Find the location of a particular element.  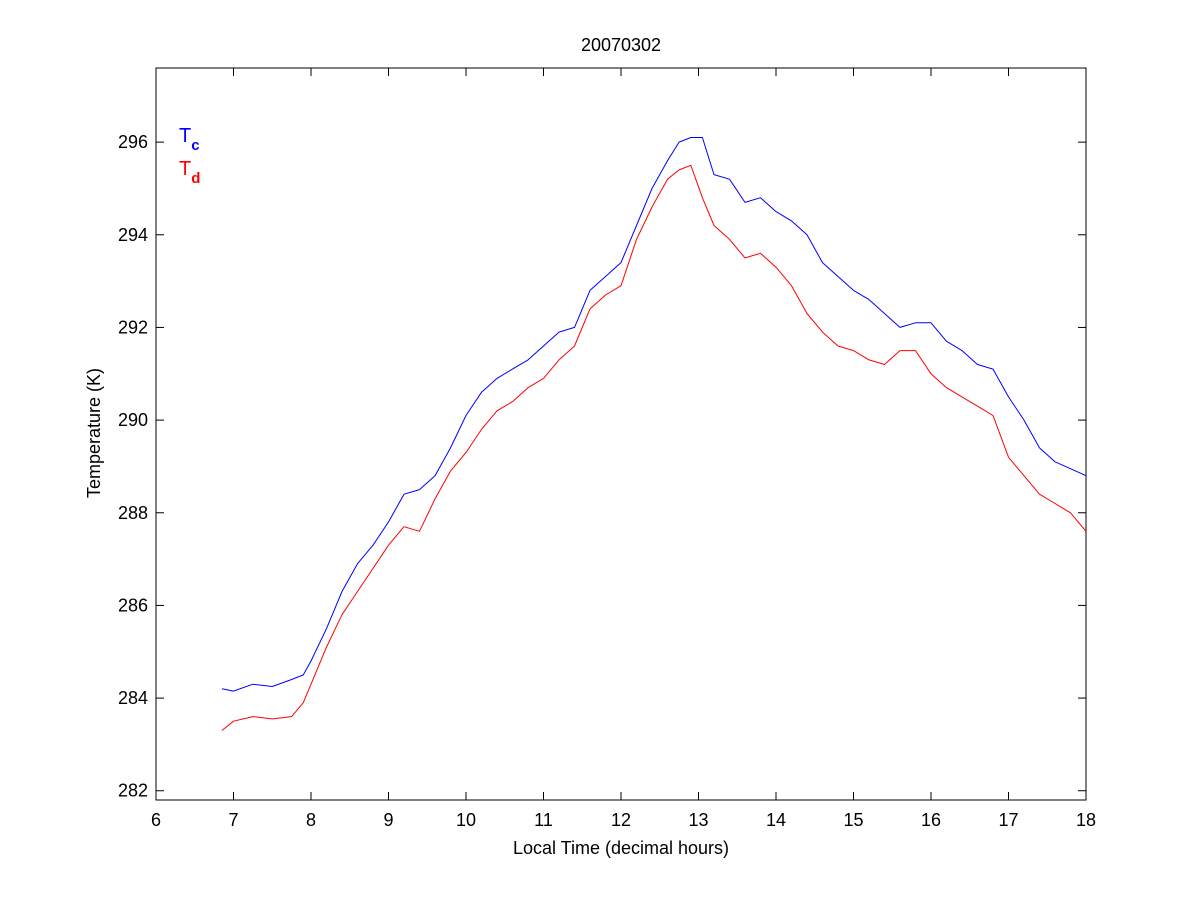

x-tick-label: 10 is located at coordinates (466, 820).